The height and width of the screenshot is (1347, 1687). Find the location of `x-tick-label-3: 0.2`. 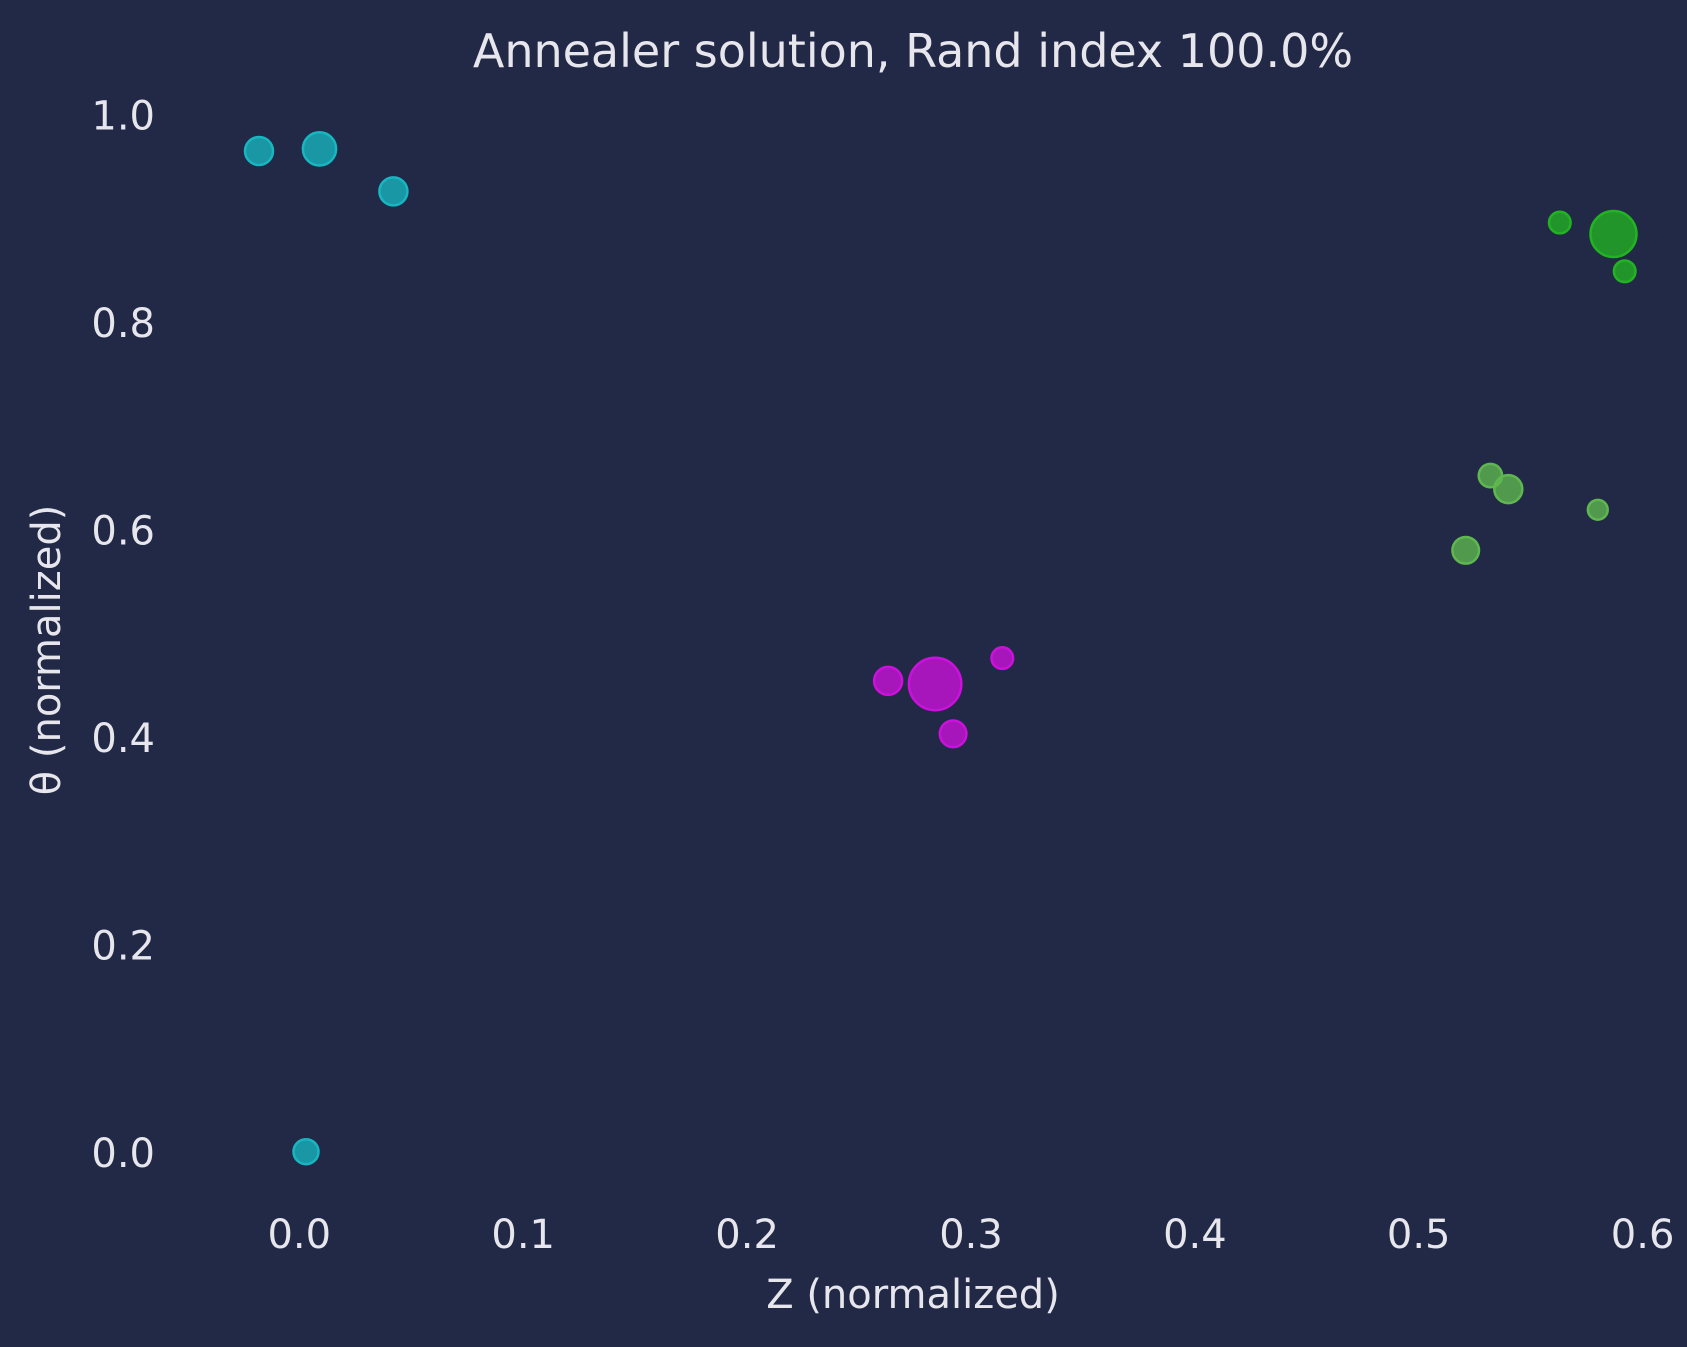

x-tick-label-3: 0.2 is located at coordinates (747, 1235).